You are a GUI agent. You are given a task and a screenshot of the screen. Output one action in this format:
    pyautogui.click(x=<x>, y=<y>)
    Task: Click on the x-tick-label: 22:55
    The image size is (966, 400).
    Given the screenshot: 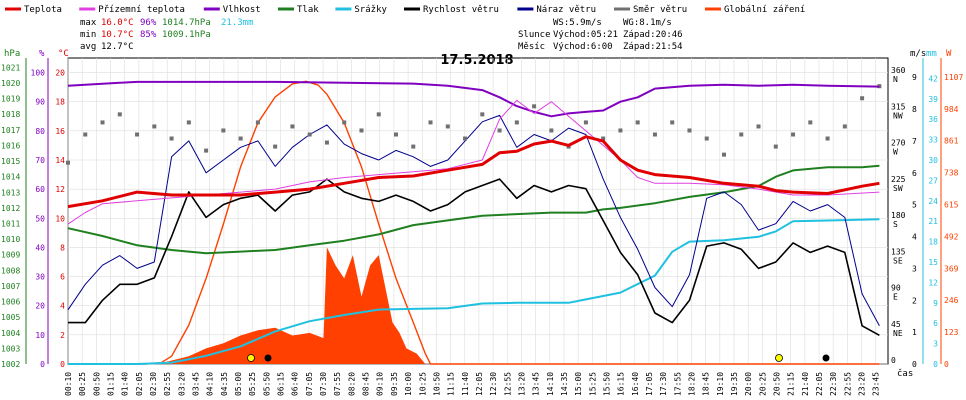 What is the action you would take?
    pyautogui.click(x=847, y=384)
    